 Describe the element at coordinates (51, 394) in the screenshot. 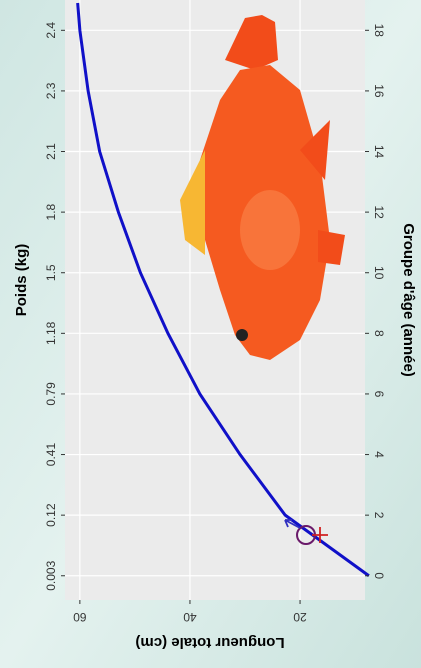

I see `x2-tick-label: 0.79` at that location.